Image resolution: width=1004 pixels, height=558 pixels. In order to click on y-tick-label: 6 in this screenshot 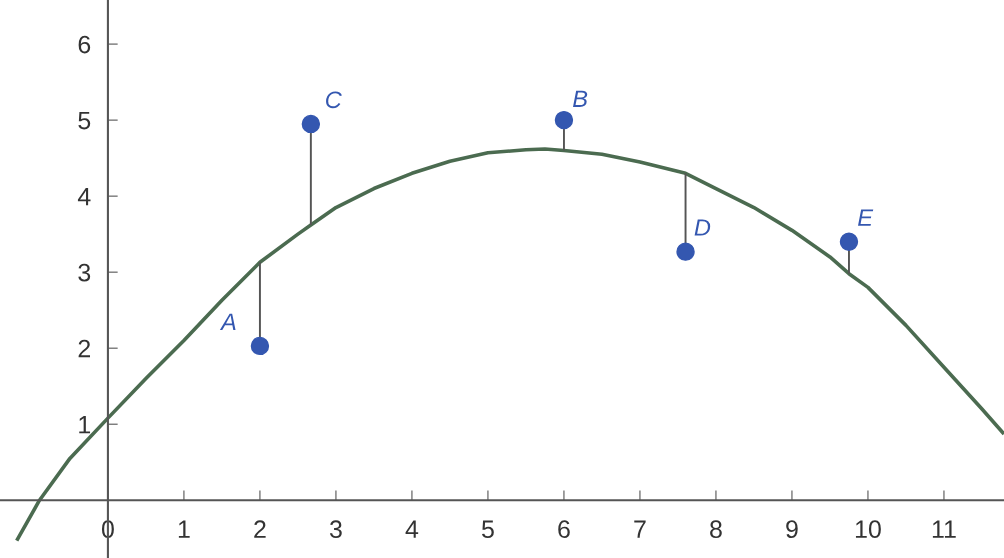, I will do `click(84, 44)`.